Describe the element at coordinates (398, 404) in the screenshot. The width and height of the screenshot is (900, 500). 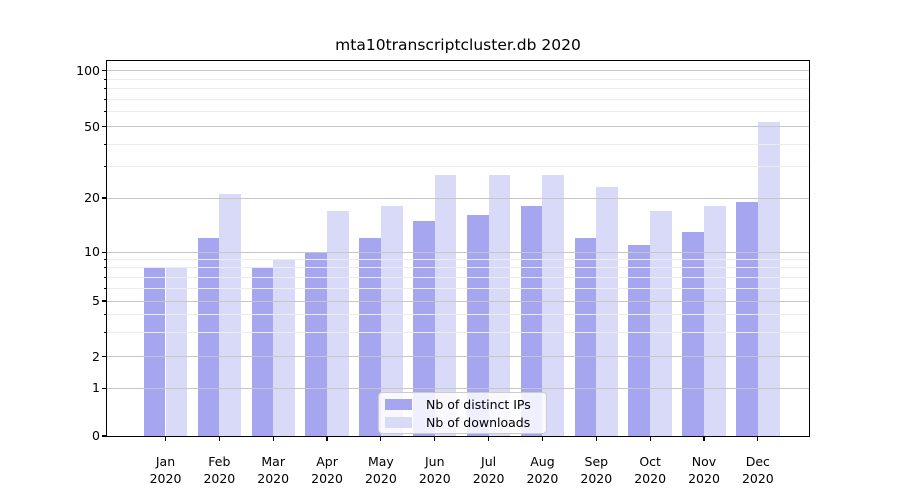
I see `legend-swatch-distinct-ips` at that location.